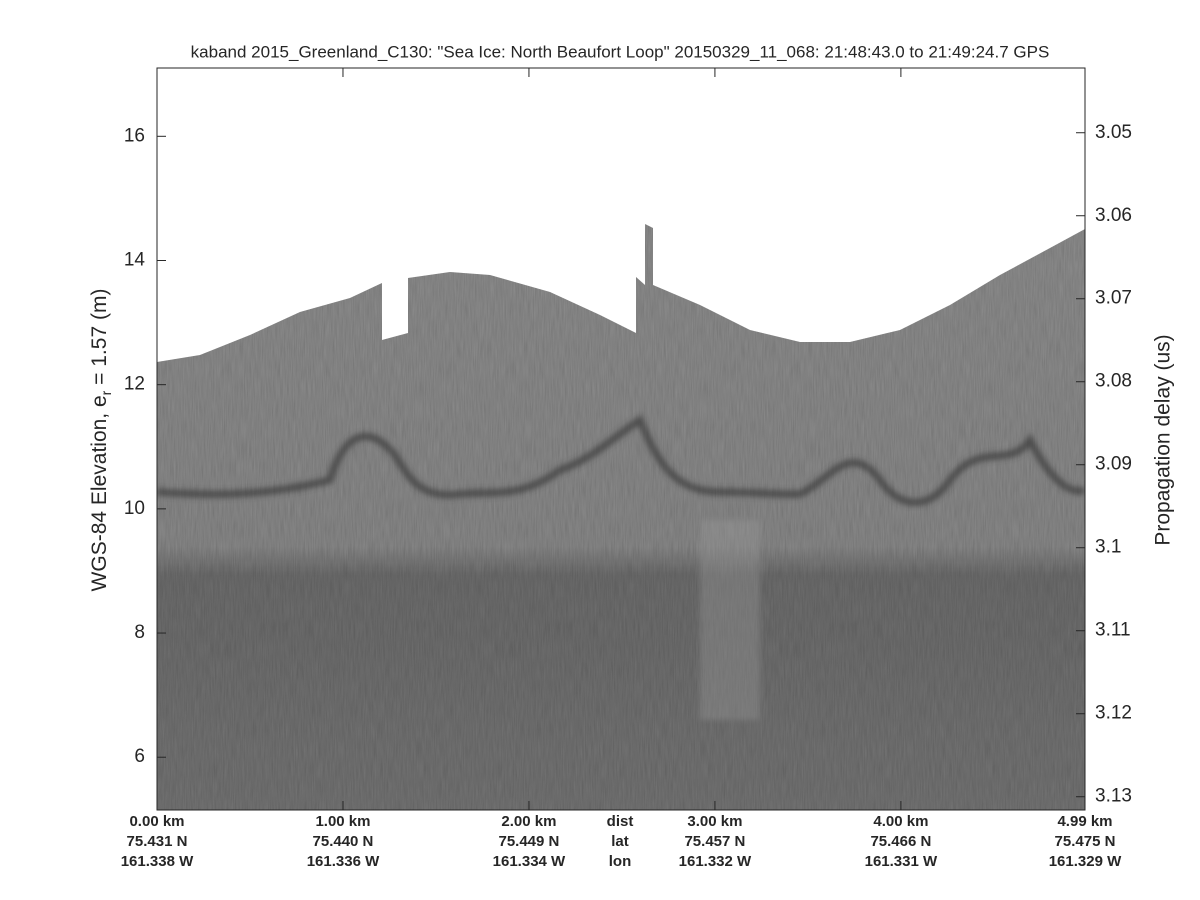 The width and height of the screenshot is (1200, 900). I want to click on row-label: dist, so click(620, 821).